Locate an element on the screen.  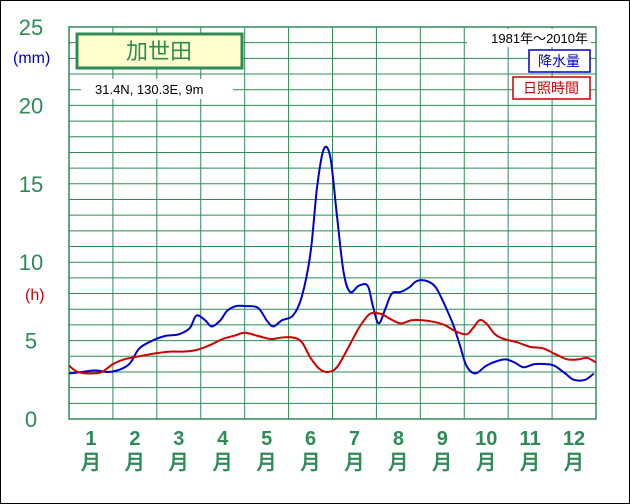
location-backdrop is located at coordinates (157, 89).